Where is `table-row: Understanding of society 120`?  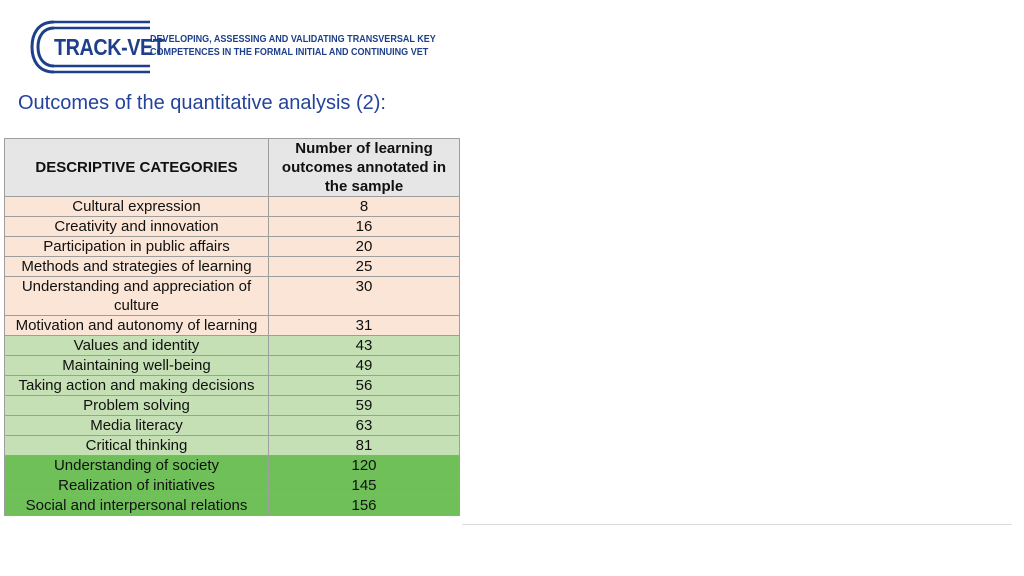
table-row: Understanding of society 120 is located at coordinates (232, 465).